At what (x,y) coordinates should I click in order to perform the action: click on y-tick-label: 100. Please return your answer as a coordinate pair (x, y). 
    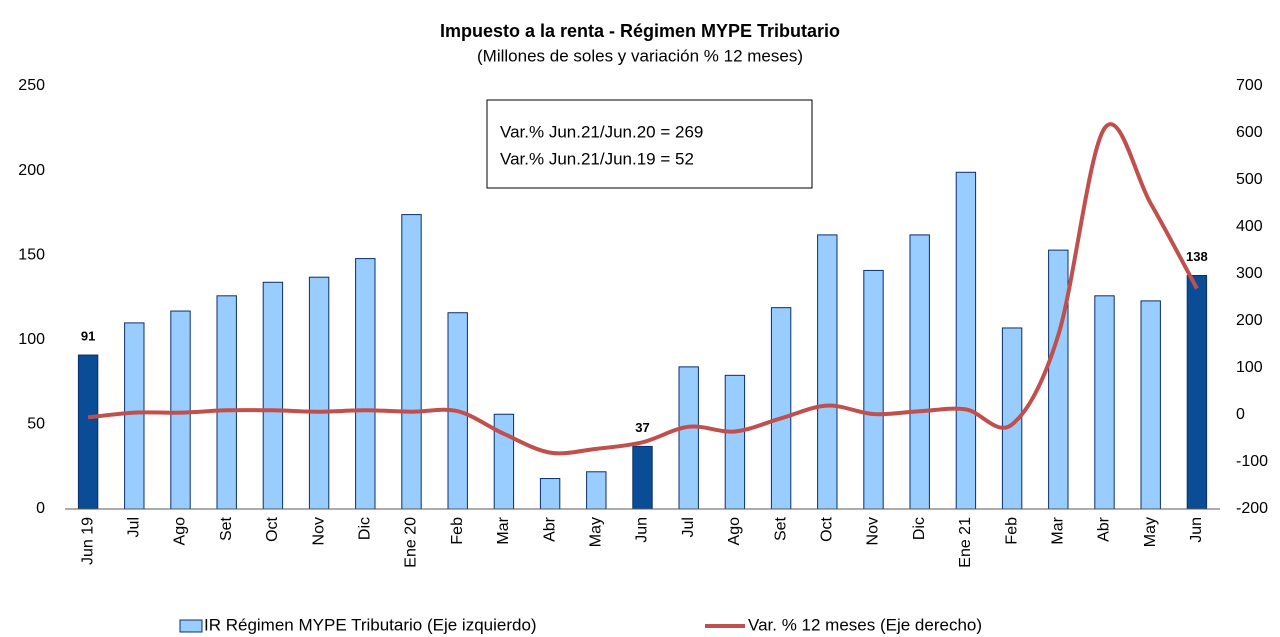
    Looking at the image, I should click on (31, 339).